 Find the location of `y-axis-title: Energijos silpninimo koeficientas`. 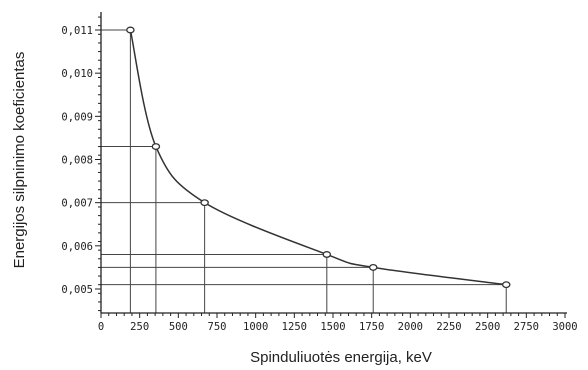

y-axis-title: Energijos silpninimo koeficientas is located at coordinates (19, 160).